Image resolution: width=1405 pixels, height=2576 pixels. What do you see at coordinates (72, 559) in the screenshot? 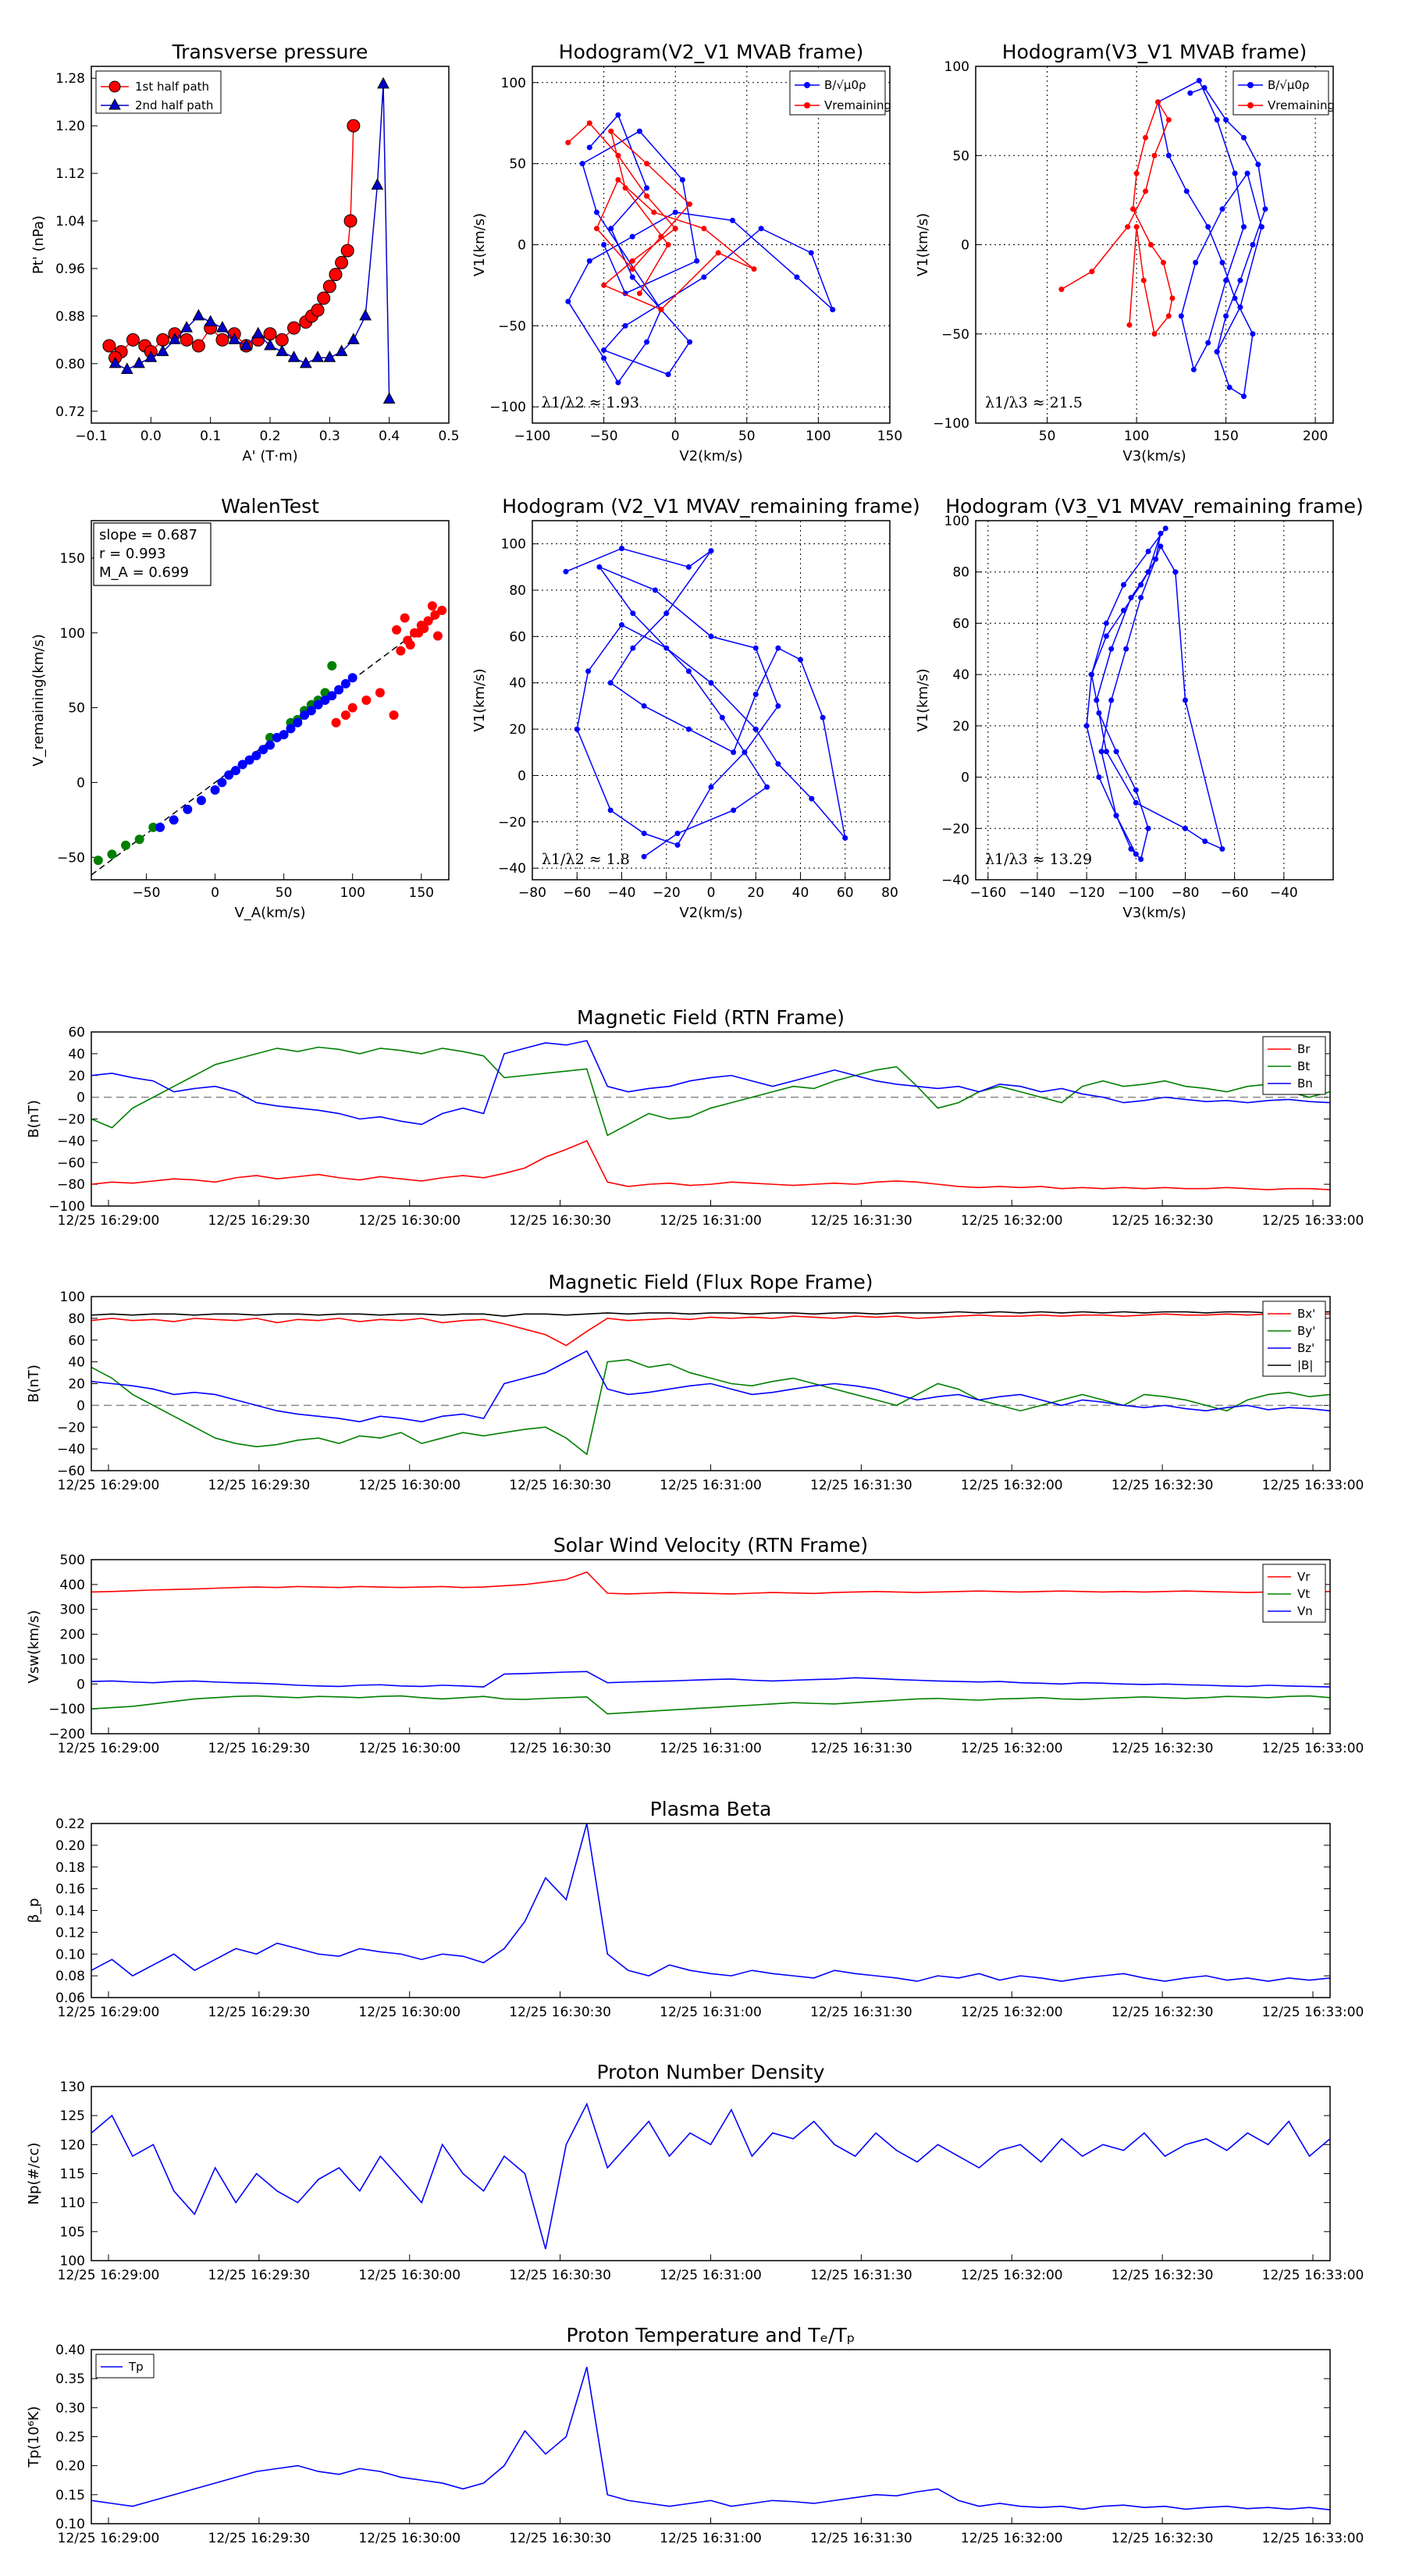
I see `y-tick-label: 150` at bounding box center [72, 559].